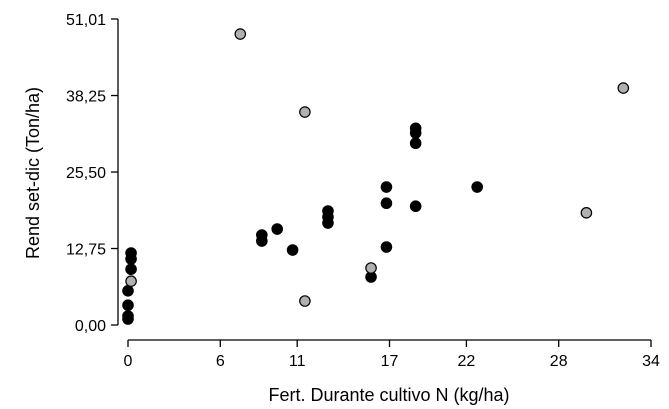 The image size is (669, 409). What do you see at coordinates (33, 173) in the screenshot?
I see `y-axis-title: Rend set-dic (Ton/ha)` at bounding box center [33, 173].